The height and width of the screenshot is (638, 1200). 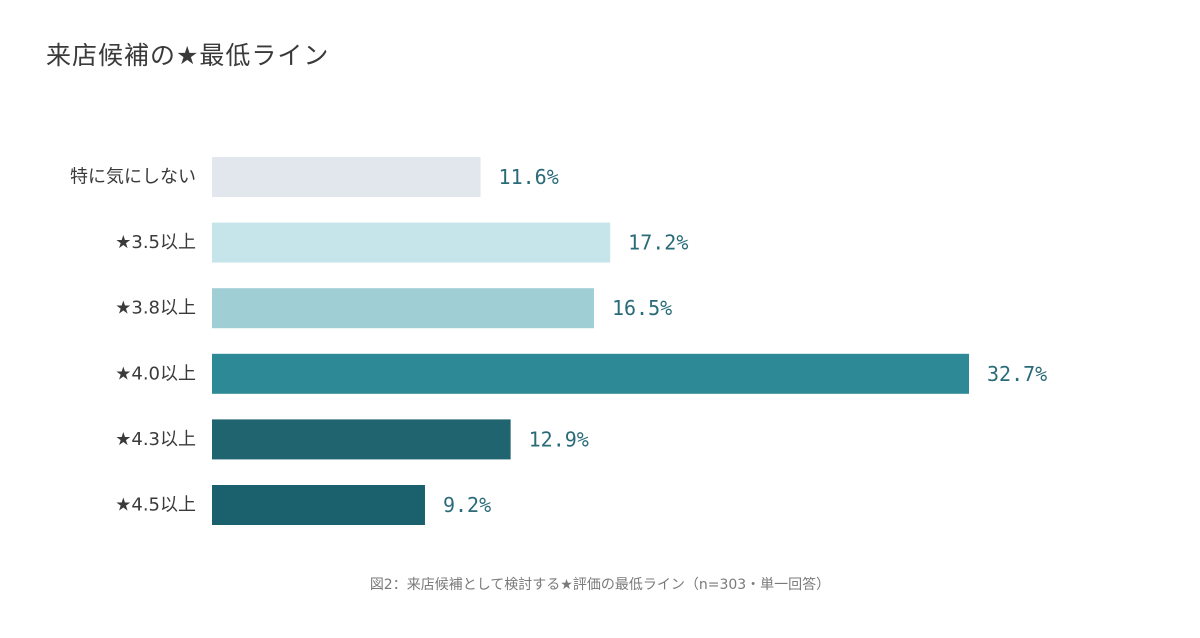 I want to click on chart-caption: 図2：来店候補として検討する★評価の最低ライン（n=303・単一回答）, so click(x=600, y=585).